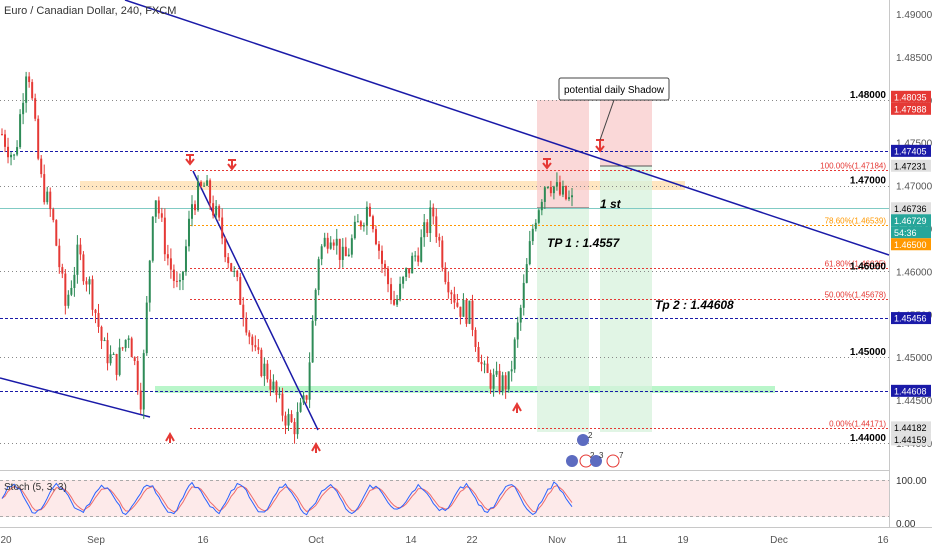 This screenshot has width=932, height=550. Describe the element at coordinates (611, 204) in the screenshot. I see `label-2nd: 1 st` at that location.